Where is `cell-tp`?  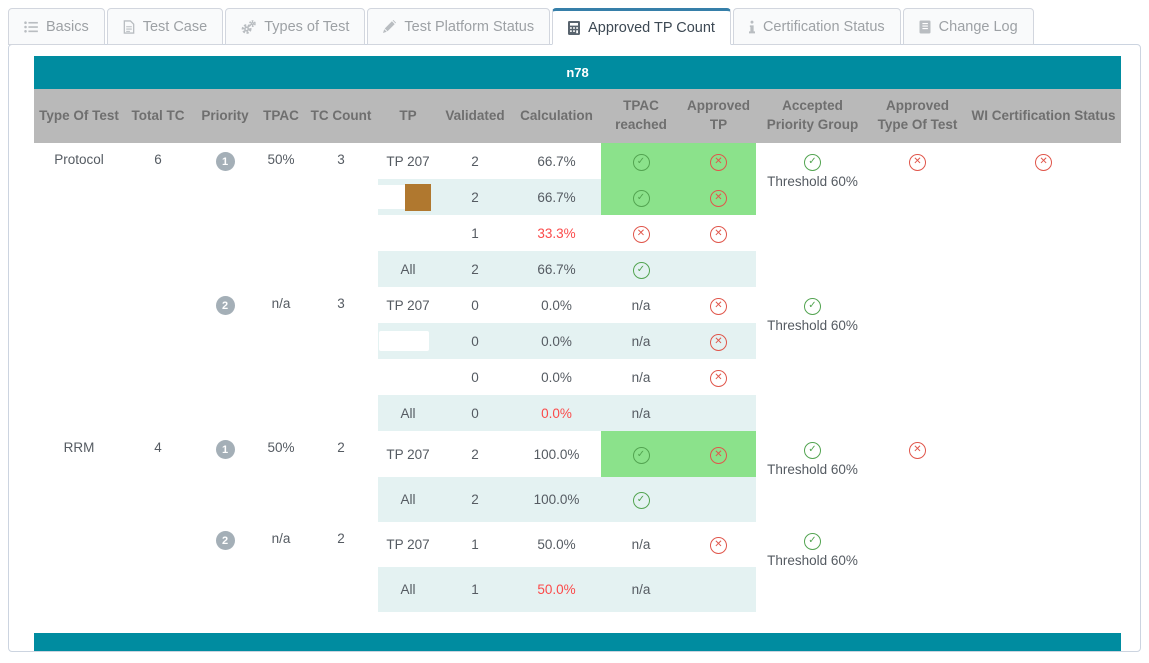
cell-tp is located at coordinates (408, 197).